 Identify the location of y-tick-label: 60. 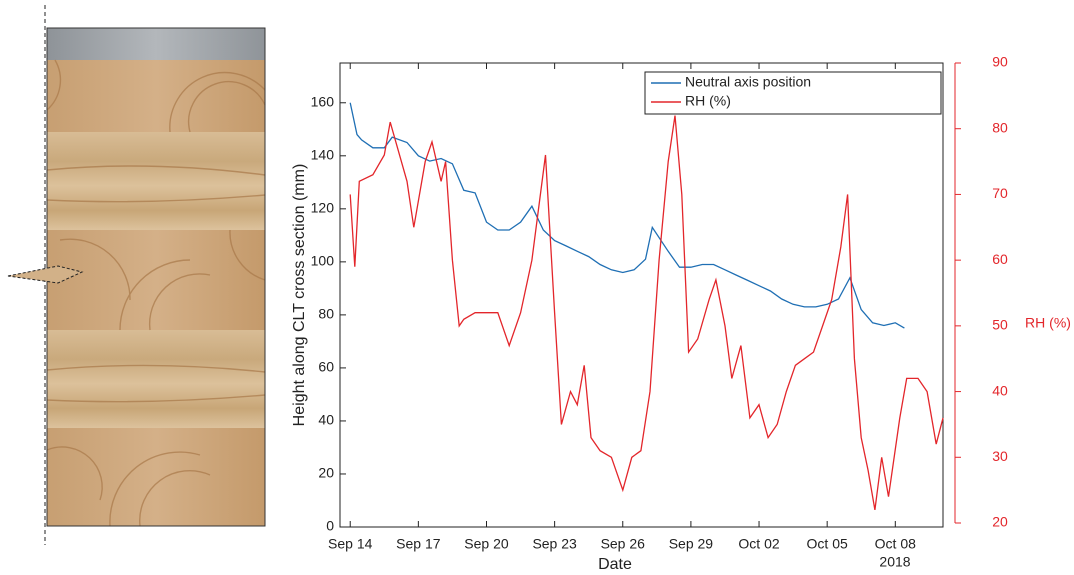
(326, 367).